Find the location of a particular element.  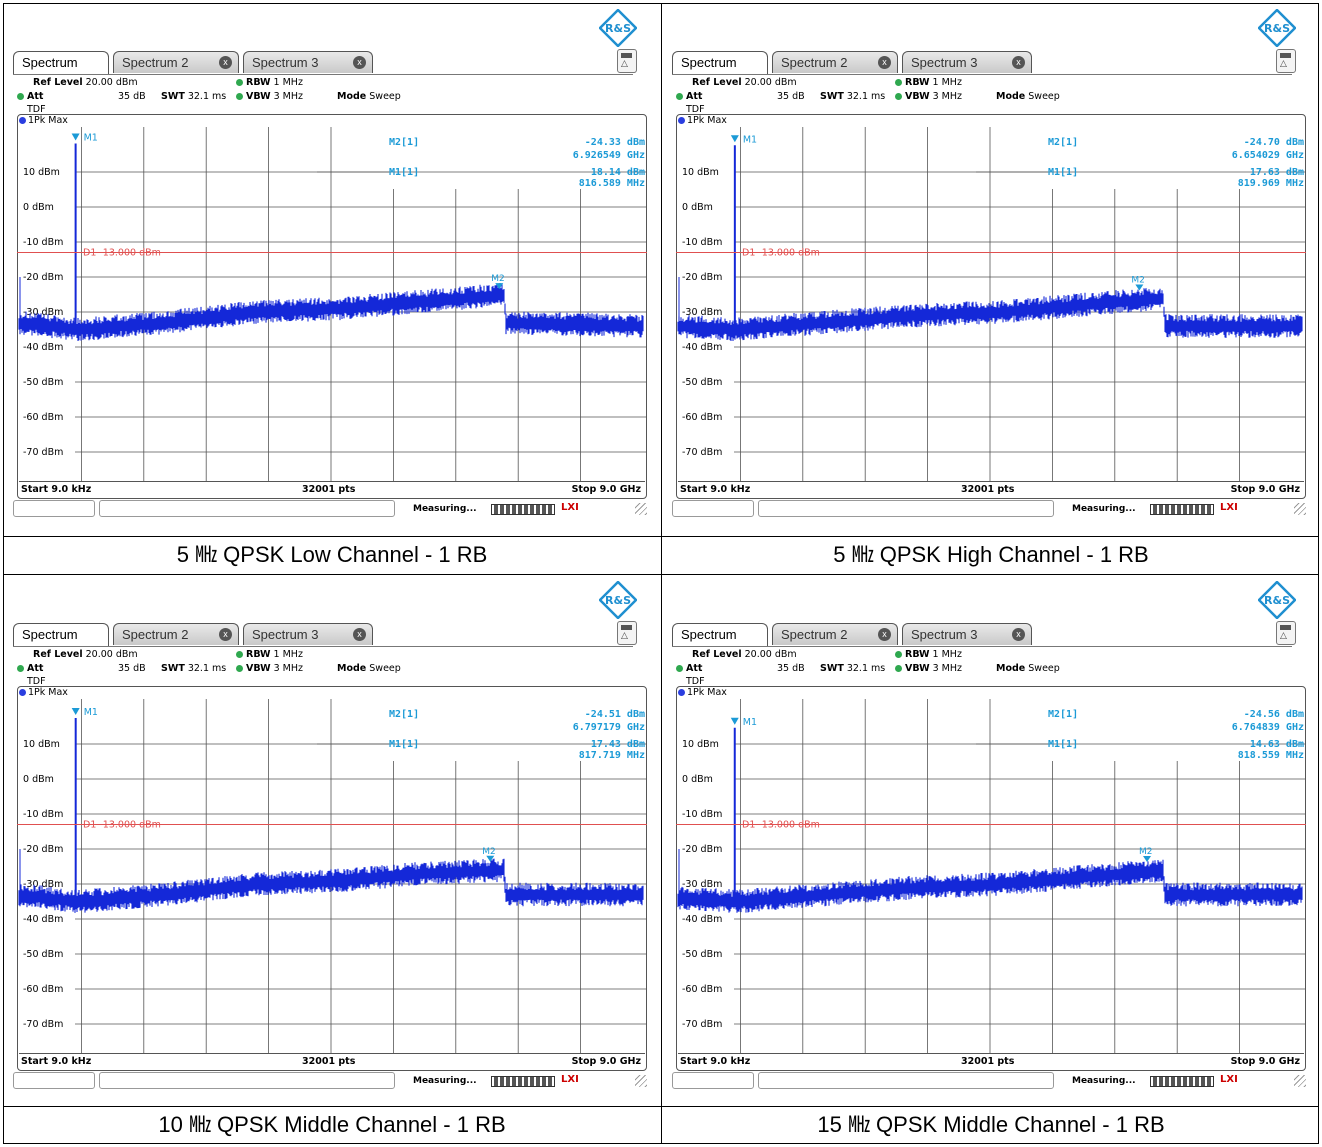

sweep-progress-bar is located at coordinates (523, 509).